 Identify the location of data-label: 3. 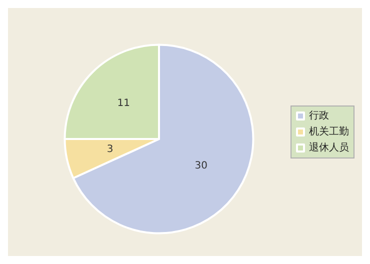
(110, 150).